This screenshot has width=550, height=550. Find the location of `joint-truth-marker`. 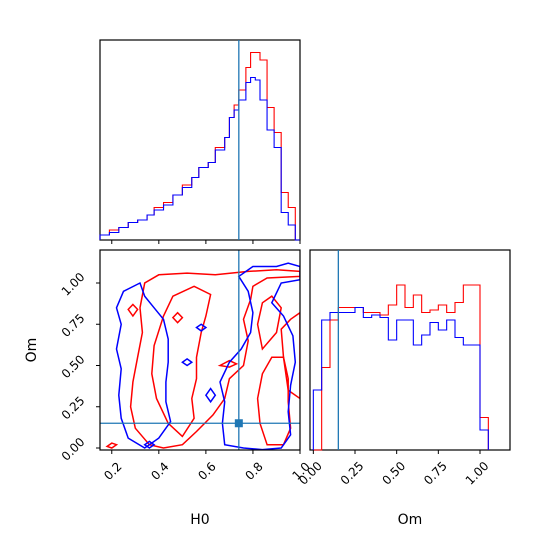

joint-truth-marker is located at coordinates (238, 423).